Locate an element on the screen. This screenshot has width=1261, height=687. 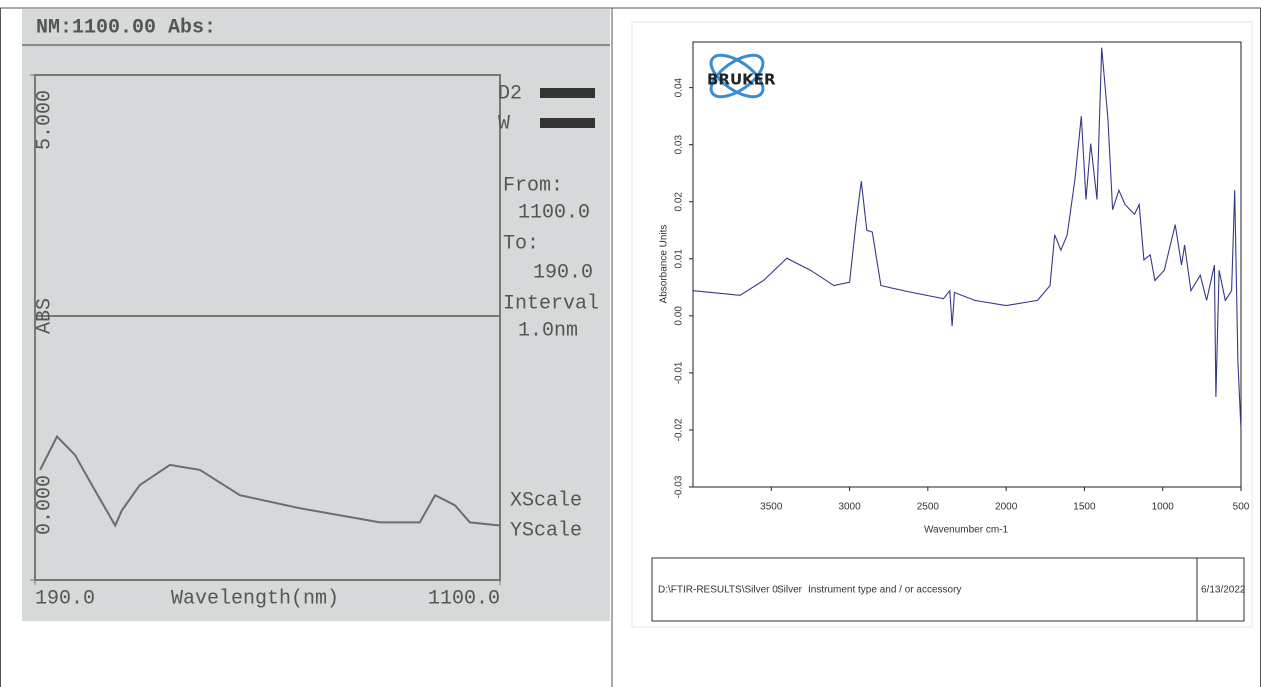
x-tick-label: 500 is located at coordinates (1241, 507).